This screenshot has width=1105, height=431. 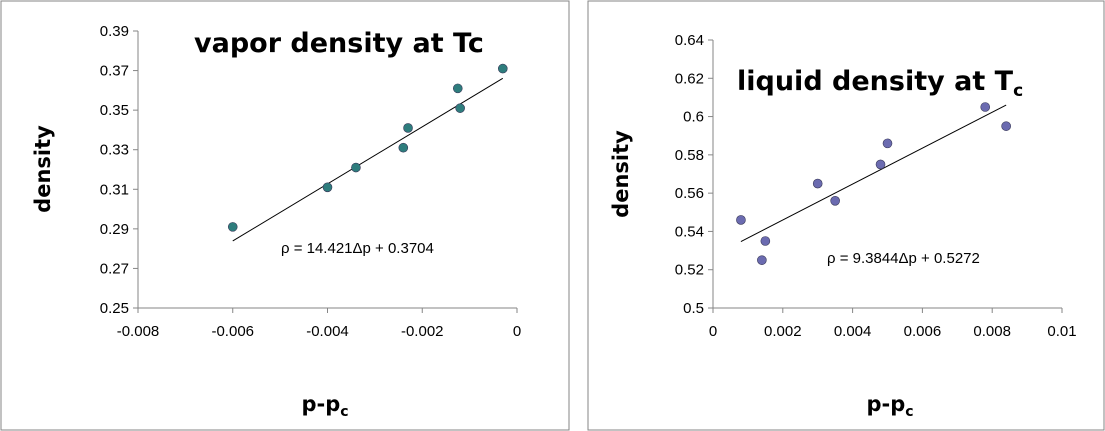 What do you see at coordinates (875, 81) in the screenshot?
I see `chart-title-main: liquid density at T` at bounding box center [875, 81].